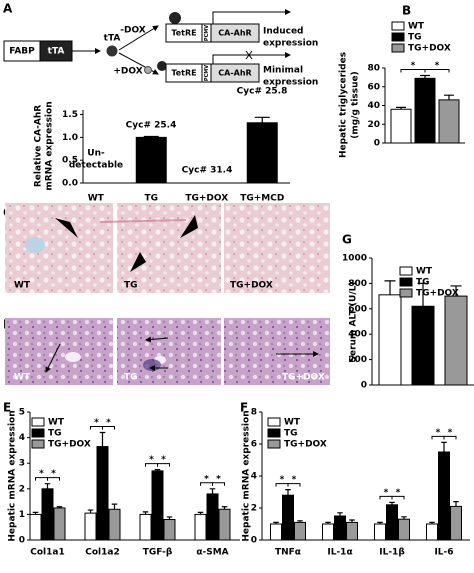 The image size is (474, 573). I want to click on y-axis-label: Serum ALT (U/L), so click(354, 322).